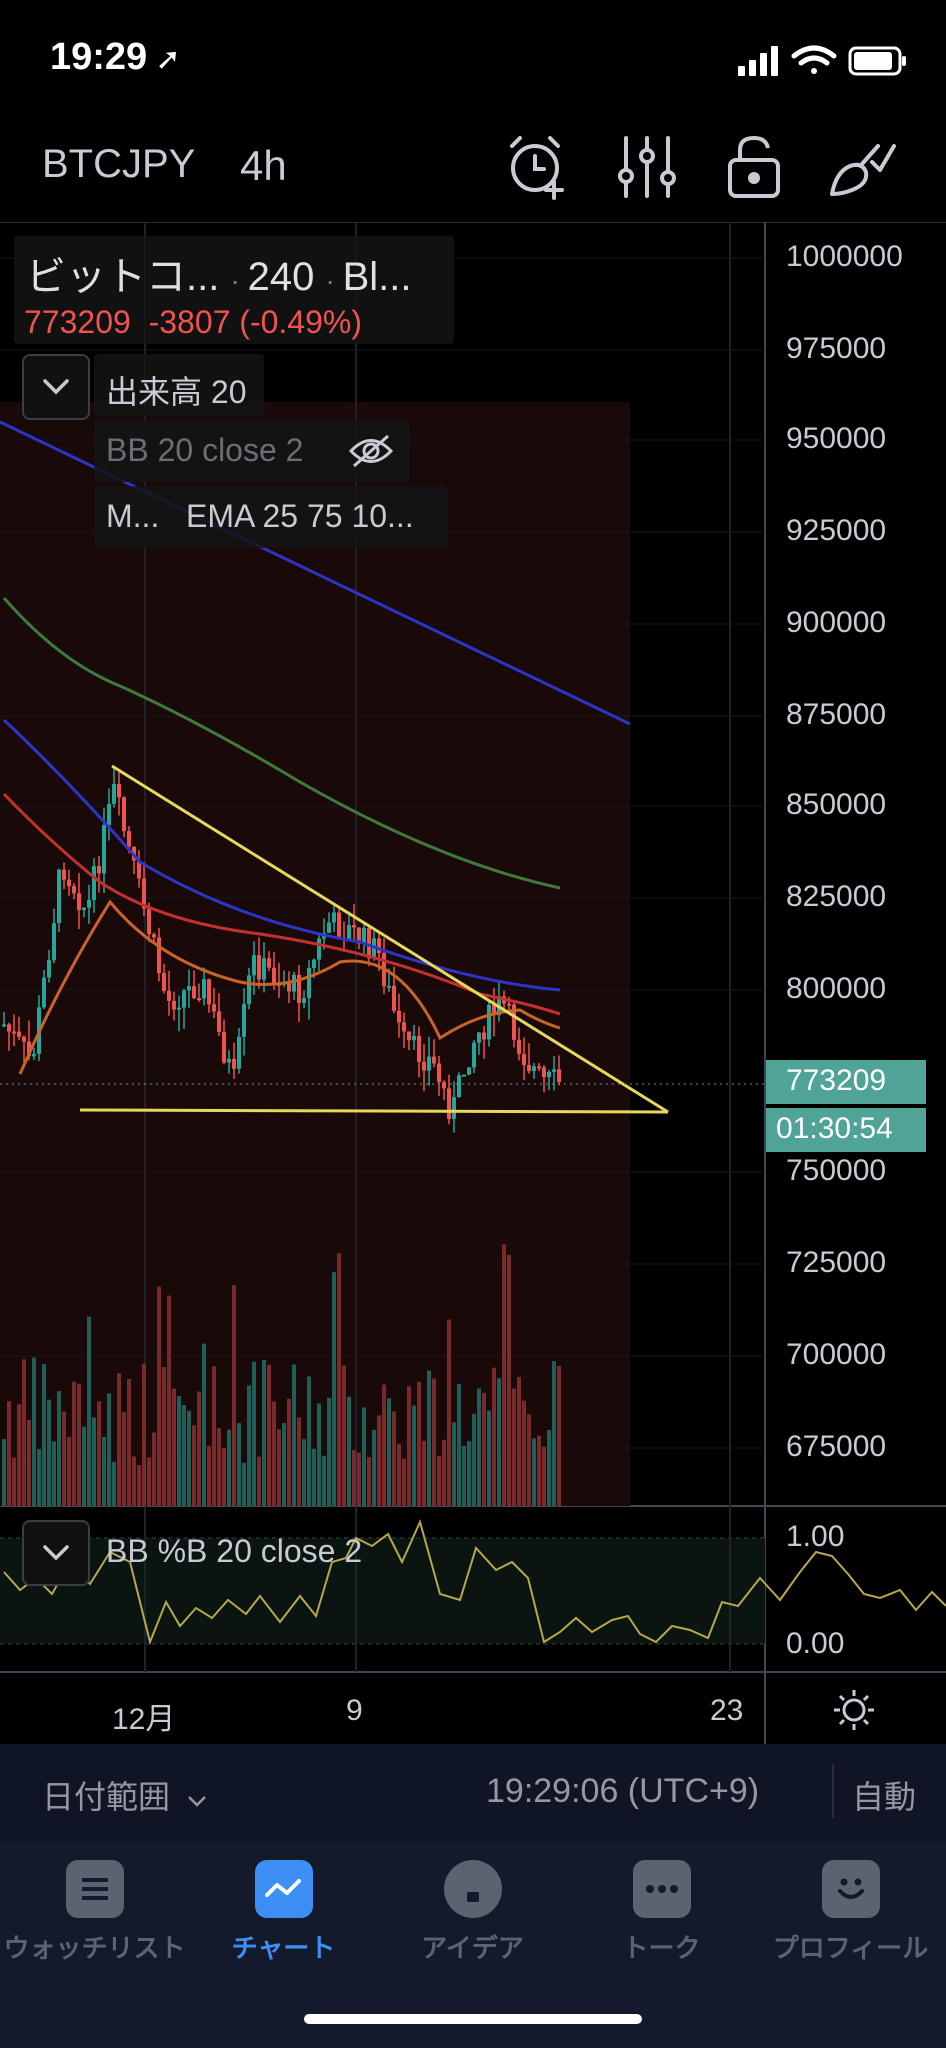  Describe the element at coordinates (94, 1917) in the screenshot. I see `tab-watchlist: ウォッチリスト` at that location.